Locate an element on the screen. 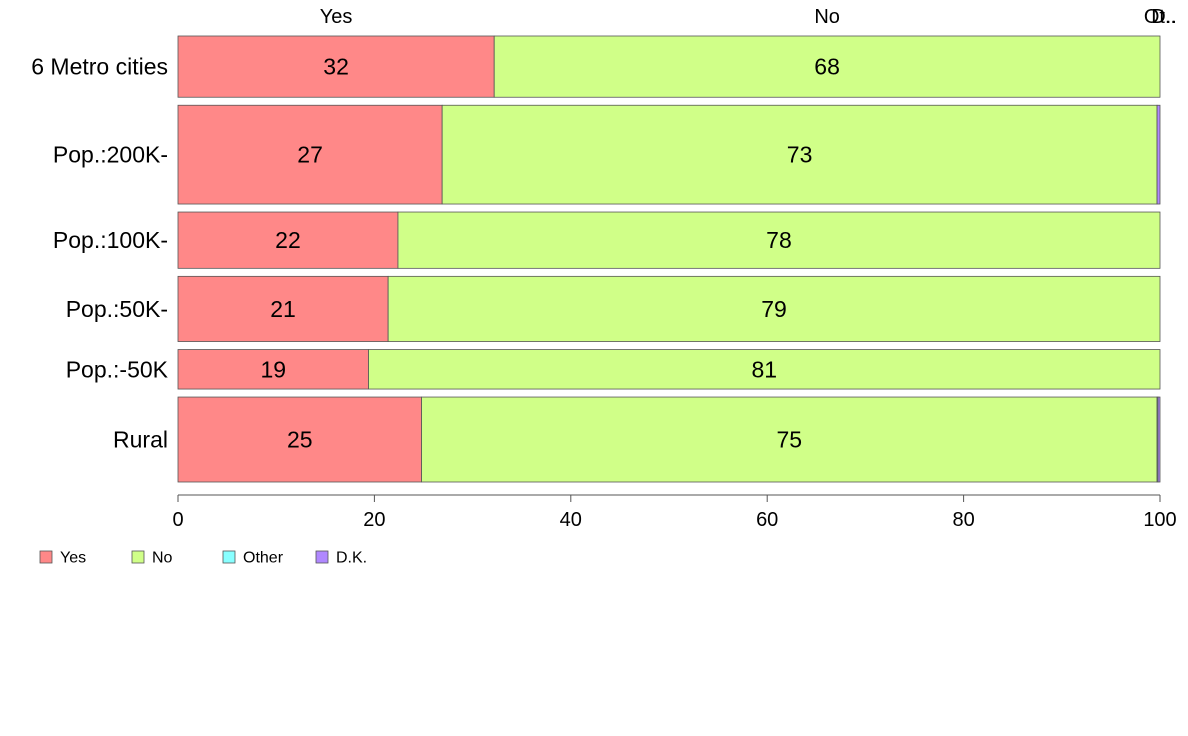 Image resolution: width=1188 pixels, height=736 pixels. x-tick-label: 80 is located at coordinates (963, 520).